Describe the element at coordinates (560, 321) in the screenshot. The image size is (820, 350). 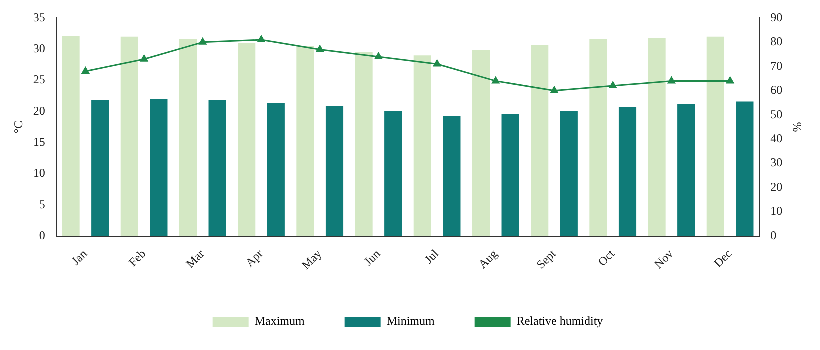
I see `legend-label: Relative humidity` at that location.